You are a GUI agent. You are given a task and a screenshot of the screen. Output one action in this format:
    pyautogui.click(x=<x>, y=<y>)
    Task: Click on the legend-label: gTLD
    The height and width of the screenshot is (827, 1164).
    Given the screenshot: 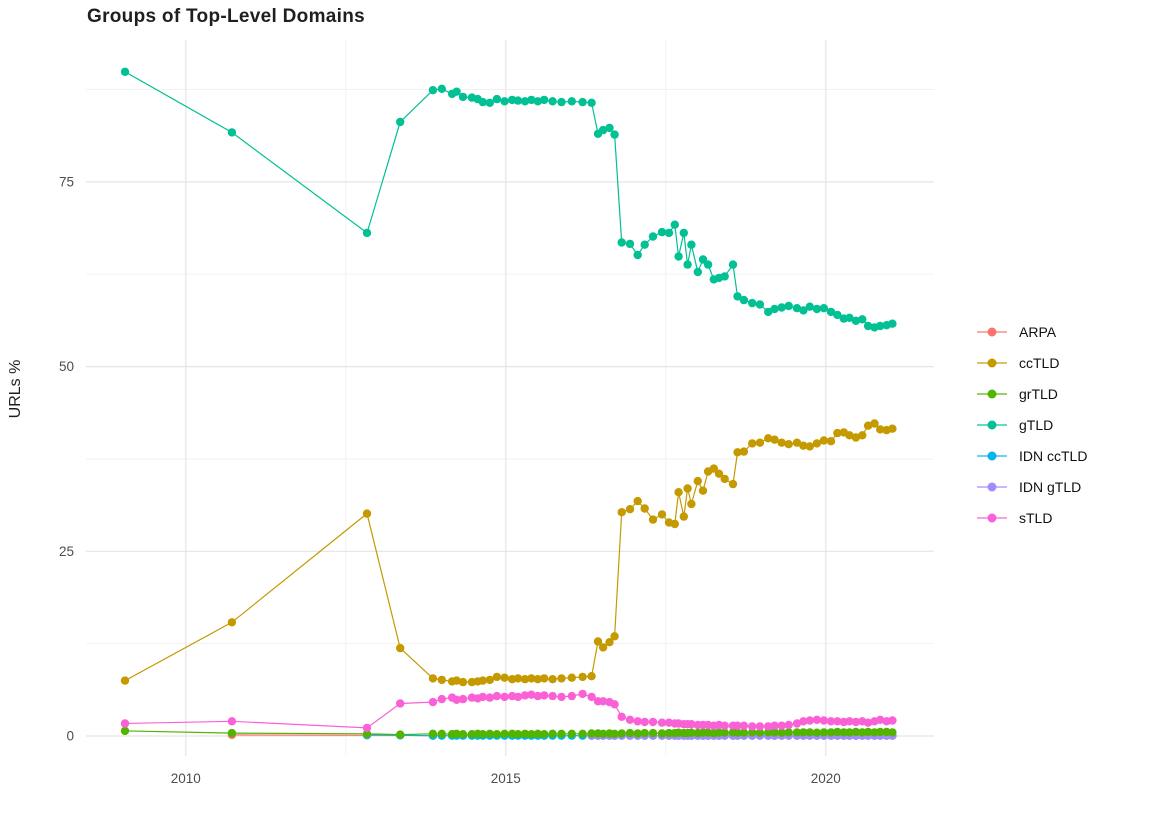 What is the action you would take?
    pyautogui.click(x=1036, y=424)
    